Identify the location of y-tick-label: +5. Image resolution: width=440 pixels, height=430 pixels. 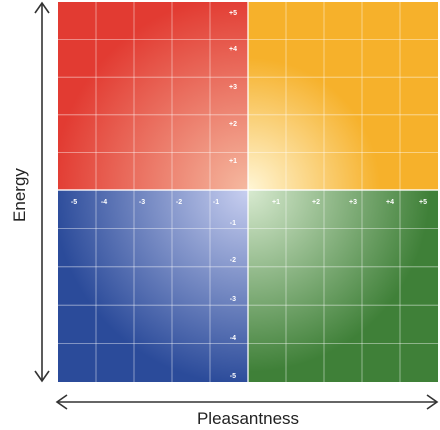
(233, 13).